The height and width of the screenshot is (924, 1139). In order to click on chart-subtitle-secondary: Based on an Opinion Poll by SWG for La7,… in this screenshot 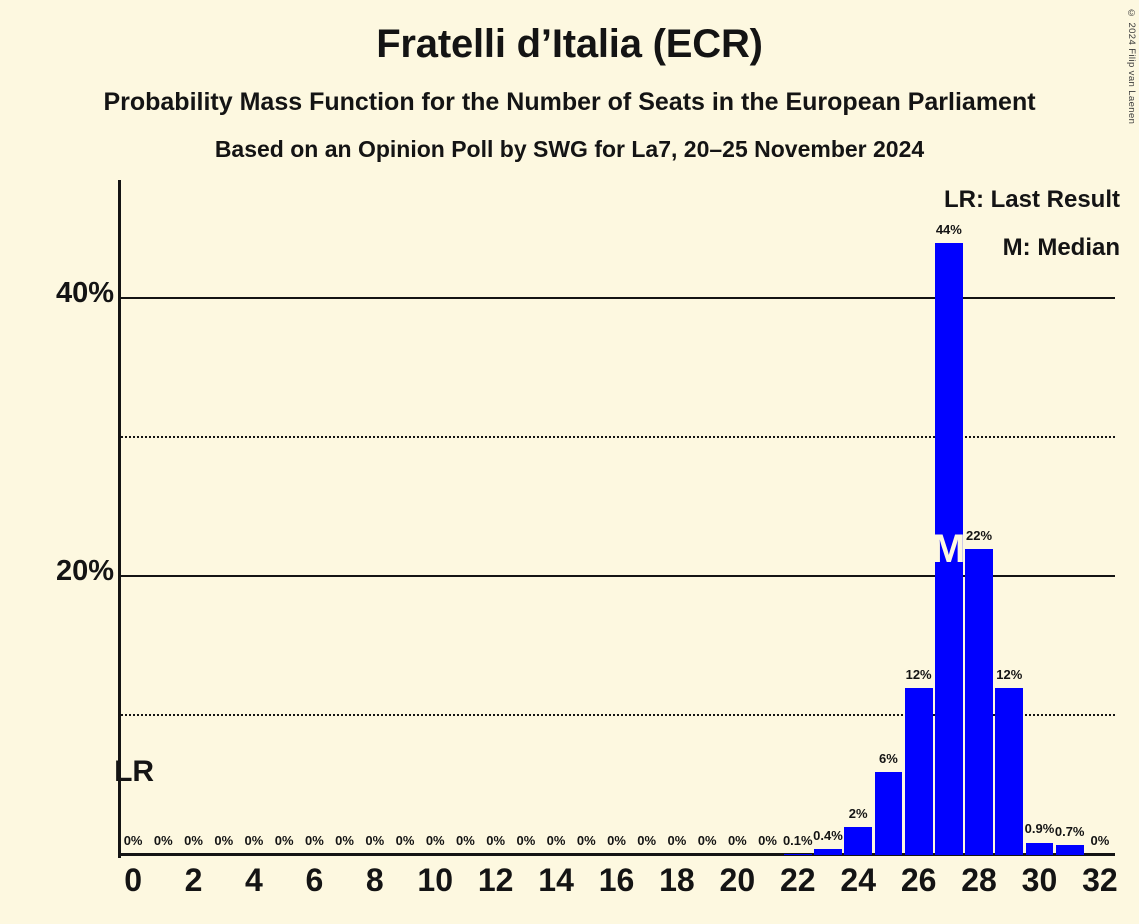, I will do `click(569, 149)`.